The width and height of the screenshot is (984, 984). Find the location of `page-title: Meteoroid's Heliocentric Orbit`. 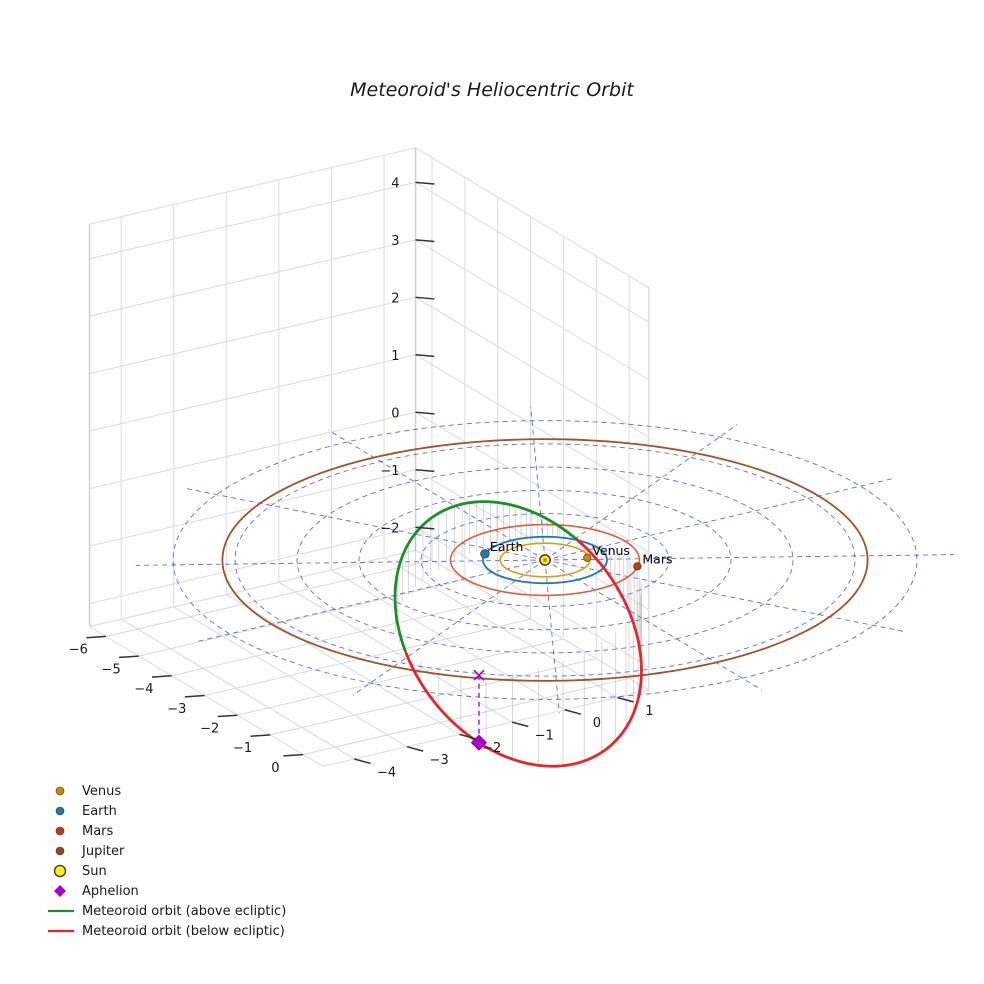

page-title: Meteoroid's Heliocentric Orbit is located at coordinates (492, 90).